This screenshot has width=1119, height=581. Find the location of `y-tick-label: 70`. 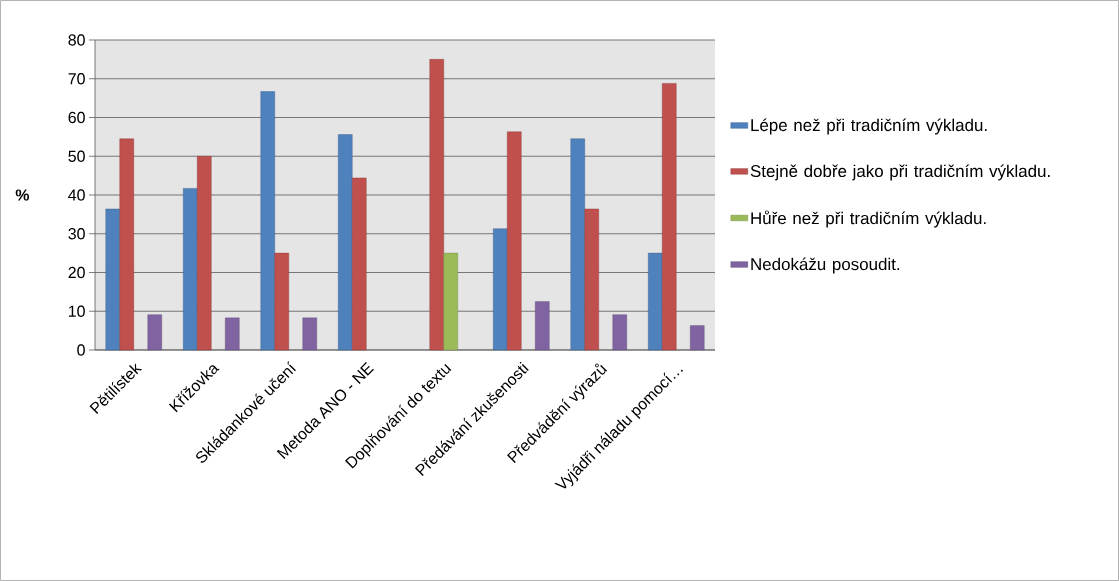

y-tick-label: 70 is located at coordinates (76, 79).